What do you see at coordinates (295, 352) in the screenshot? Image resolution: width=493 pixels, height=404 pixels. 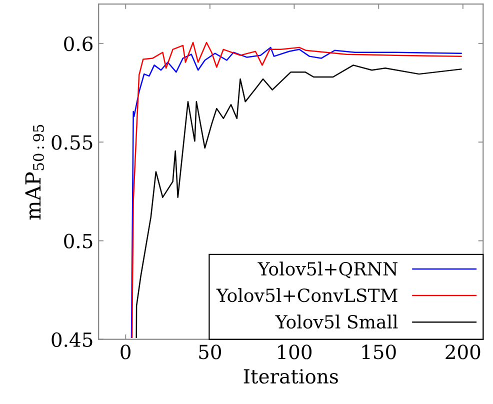 I see `x-tick-label: 100` at bounding box center [295, 352].